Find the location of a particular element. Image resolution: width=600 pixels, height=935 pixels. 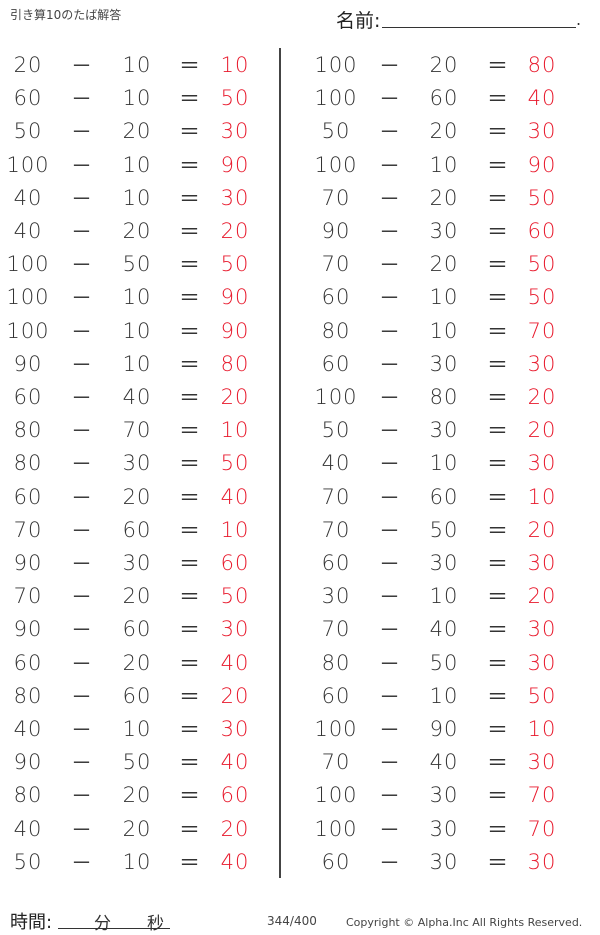

name-label: 名前: is located at coordinates (358, 21).